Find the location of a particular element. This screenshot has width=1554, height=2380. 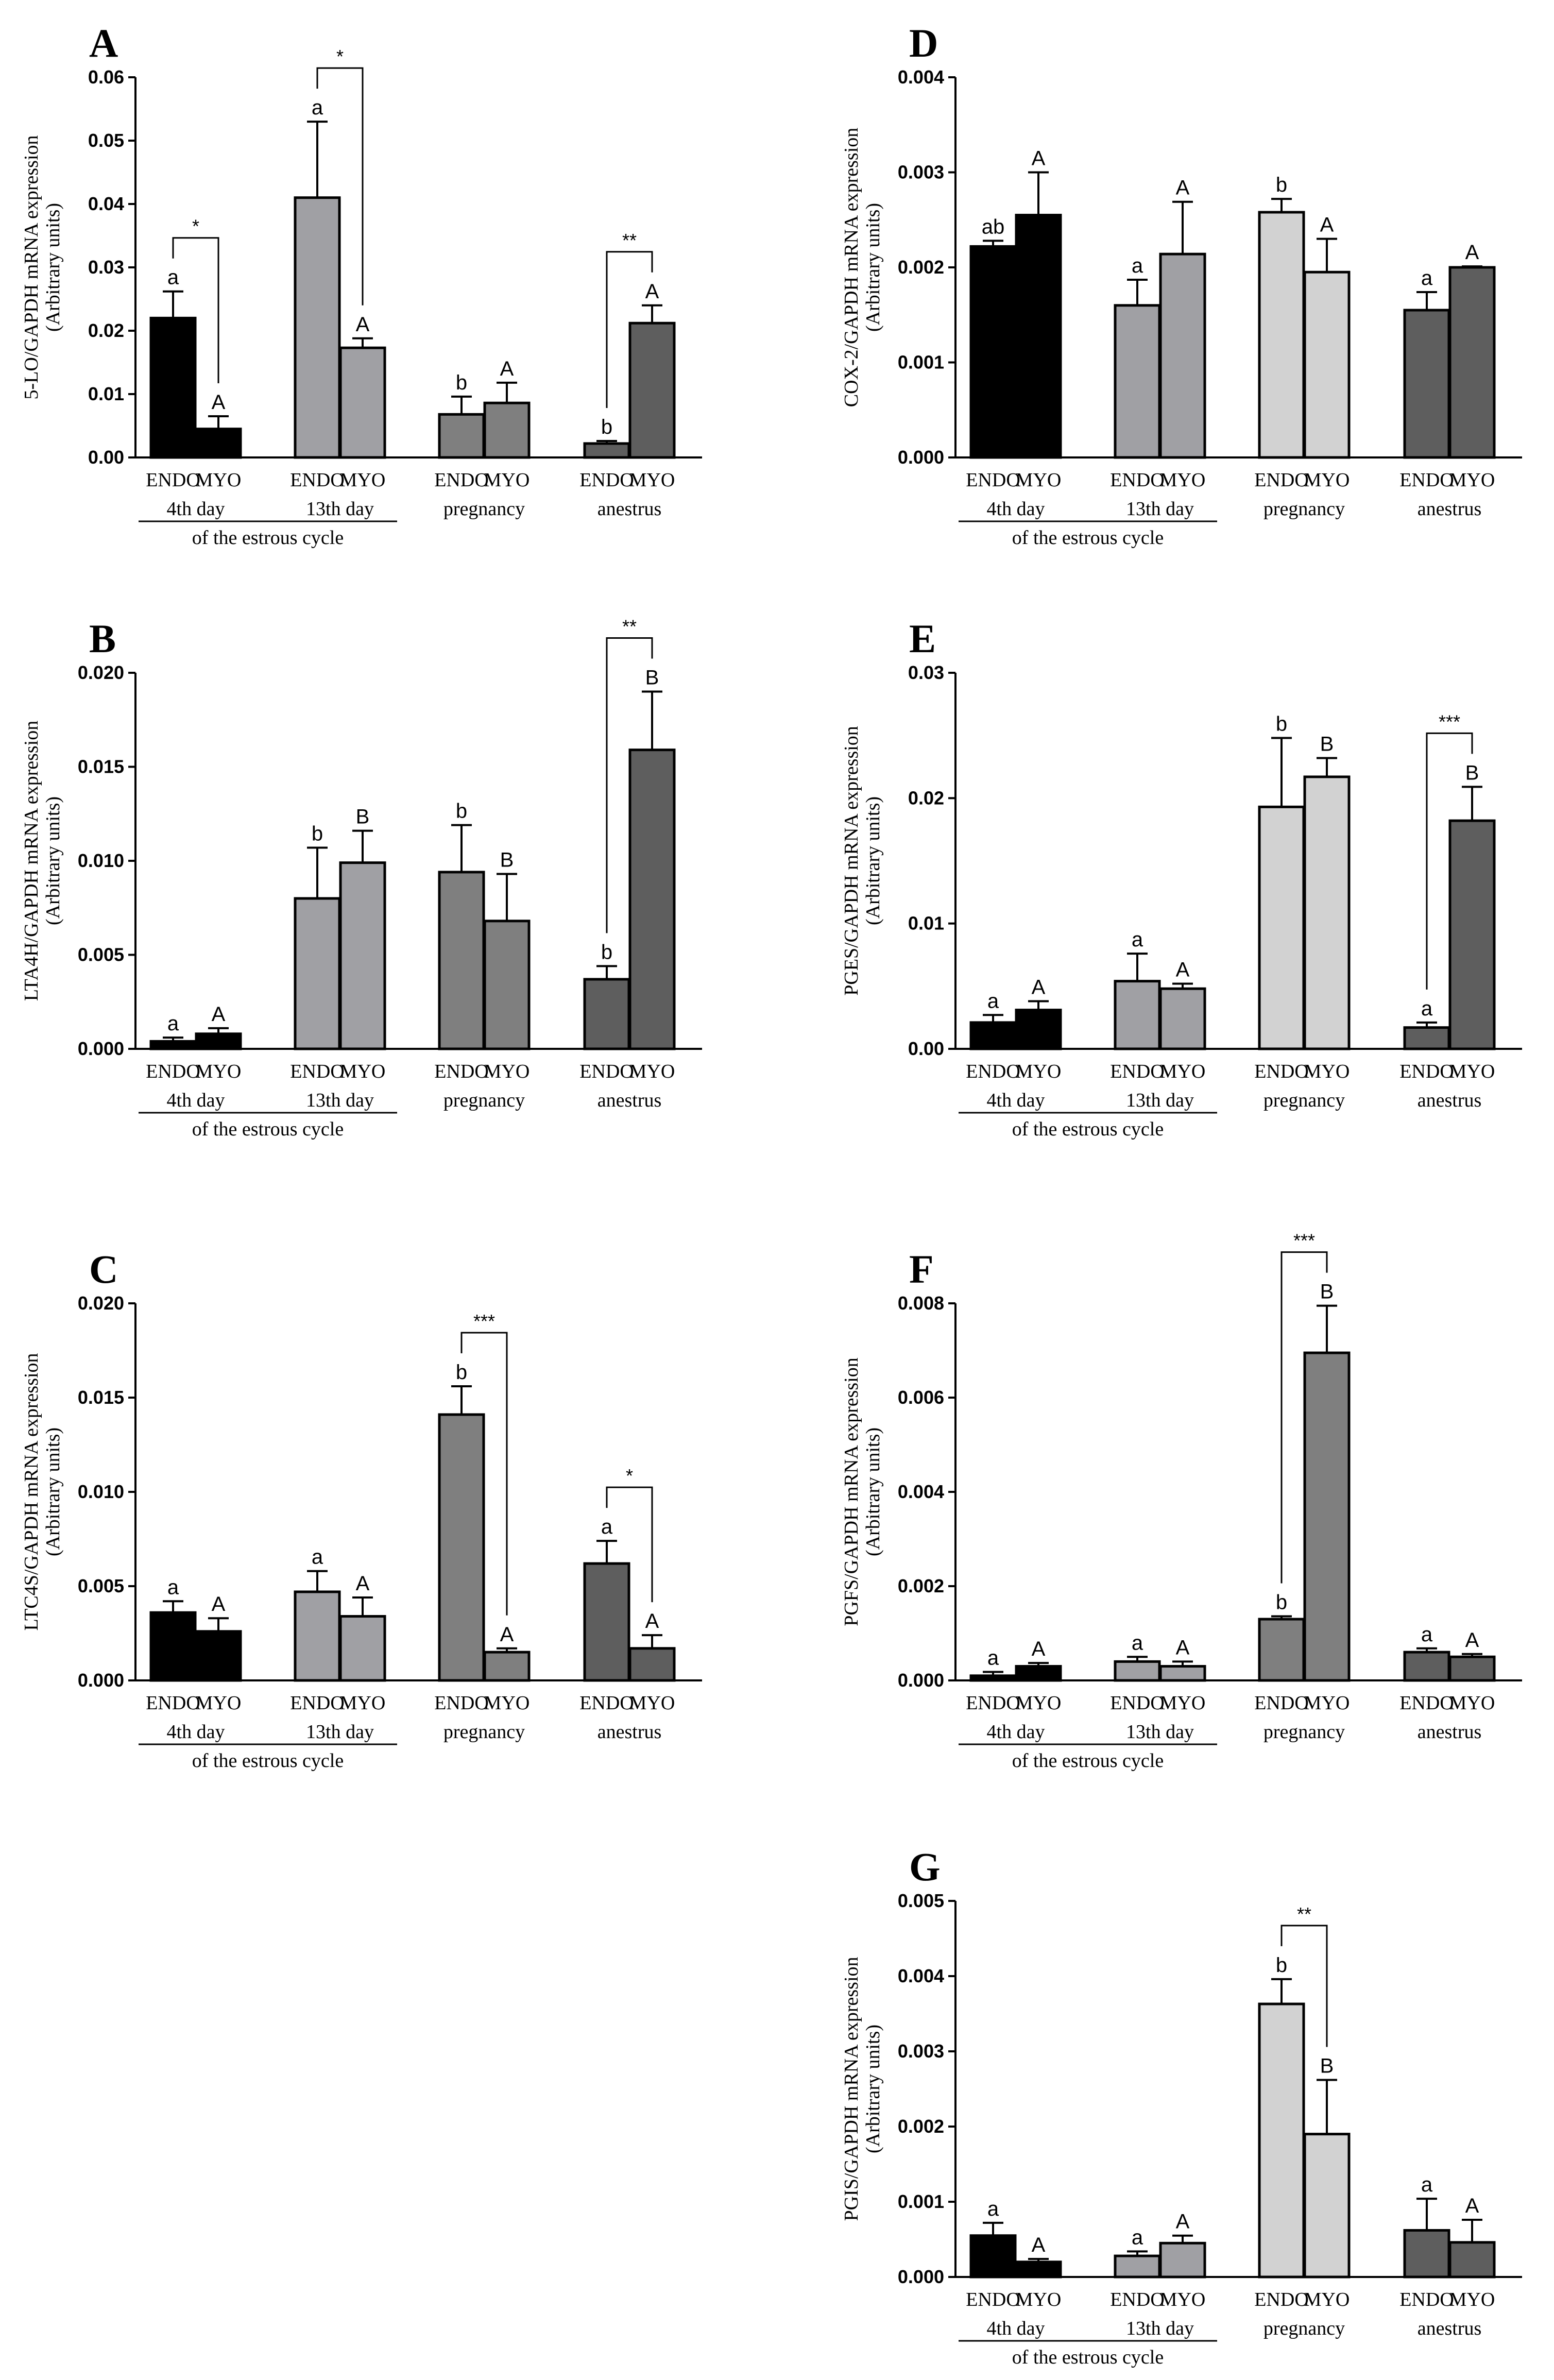

y-tick-label: 0.01 is located at coordinates (106, 393).